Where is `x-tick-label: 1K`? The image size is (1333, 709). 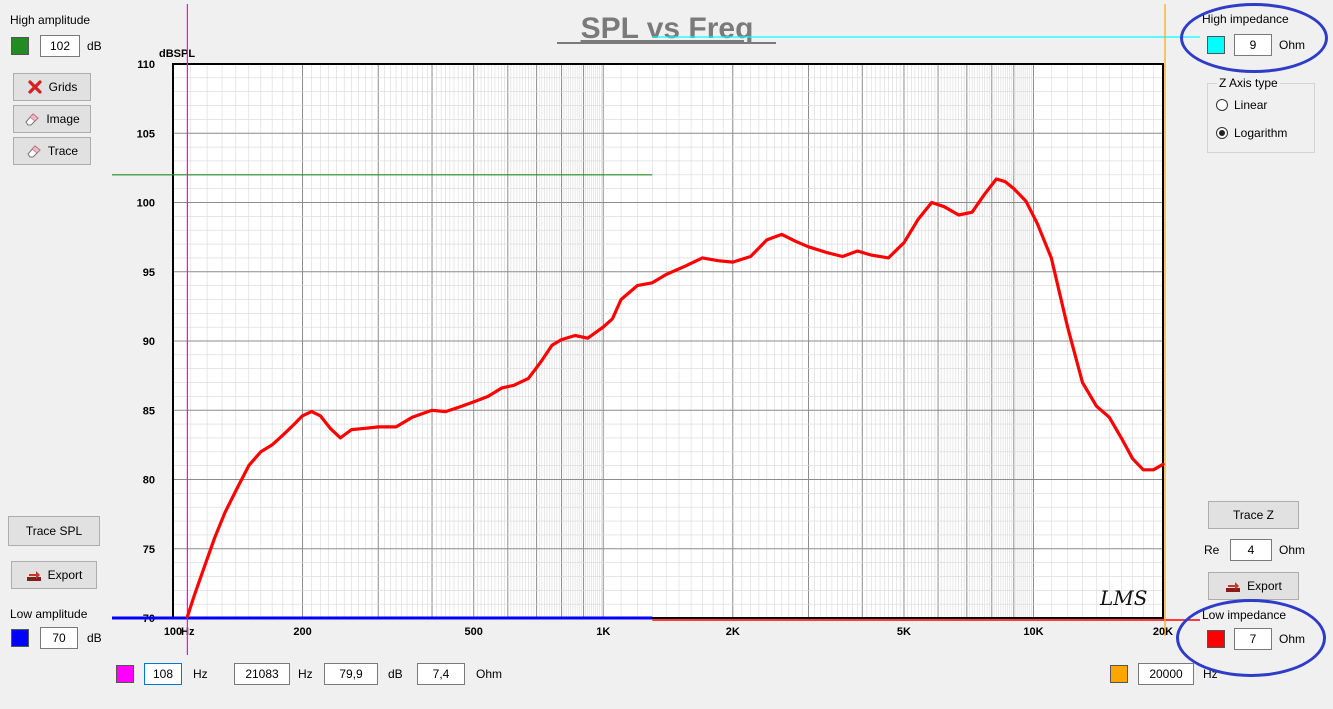
x-tick-label: 1K is located at coordinates (603, 632).